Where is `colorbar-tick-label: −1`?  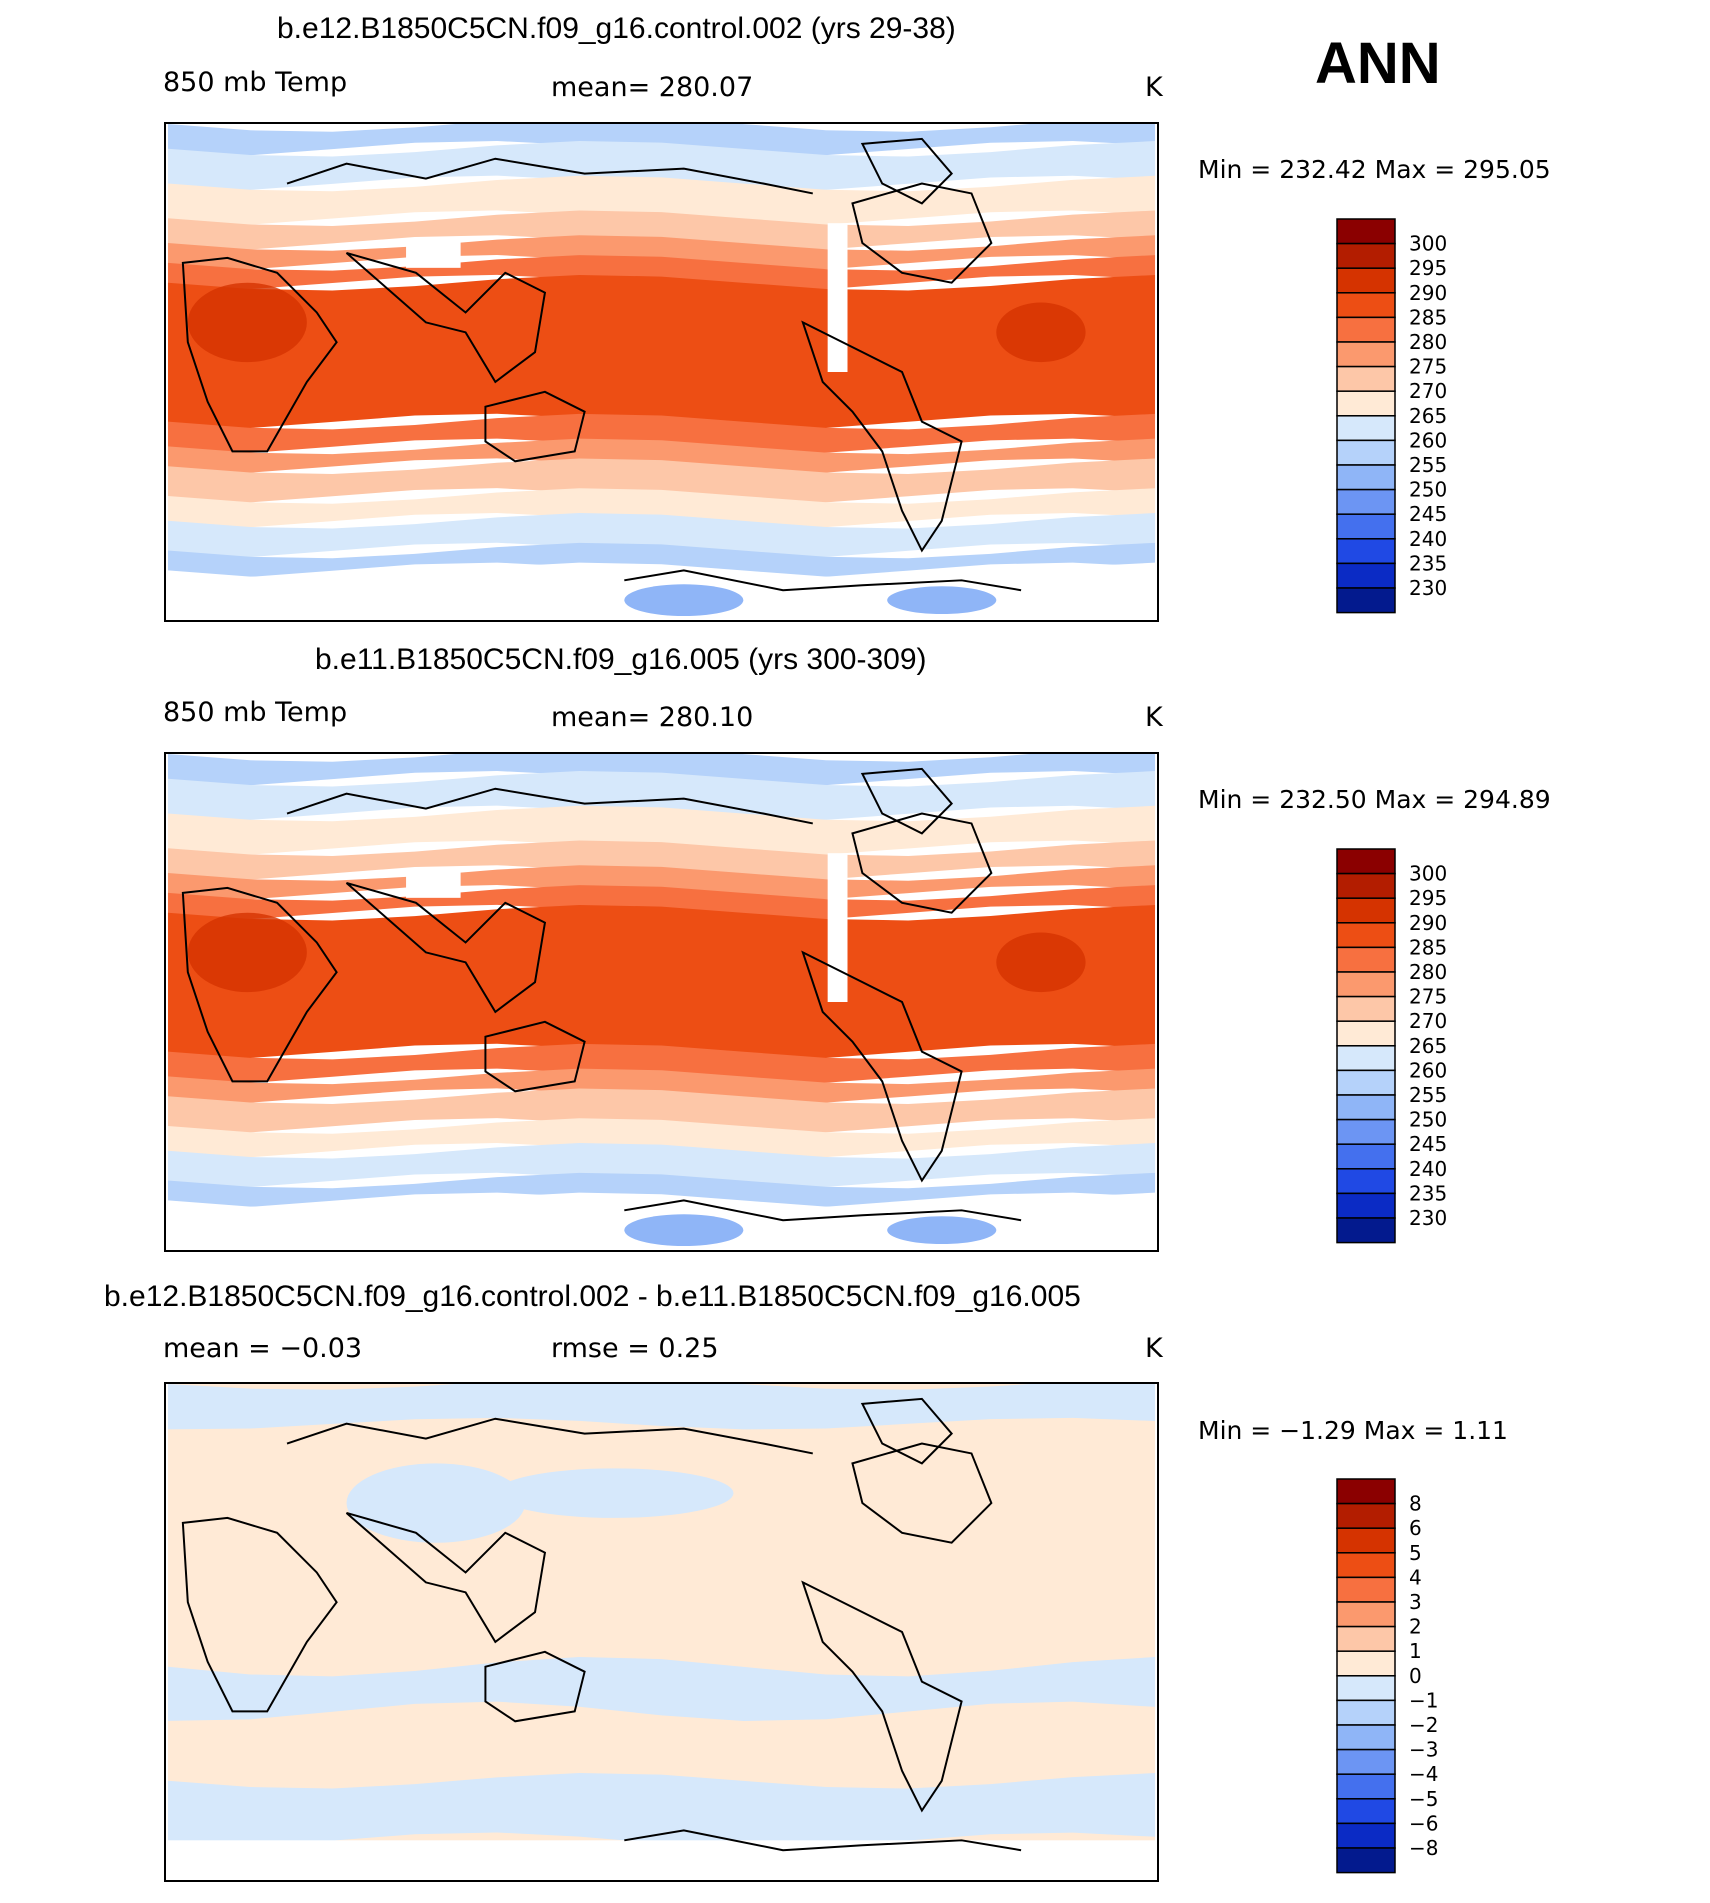
colorbar-tick-label: −1 is located at coordinates (1423, 1700).